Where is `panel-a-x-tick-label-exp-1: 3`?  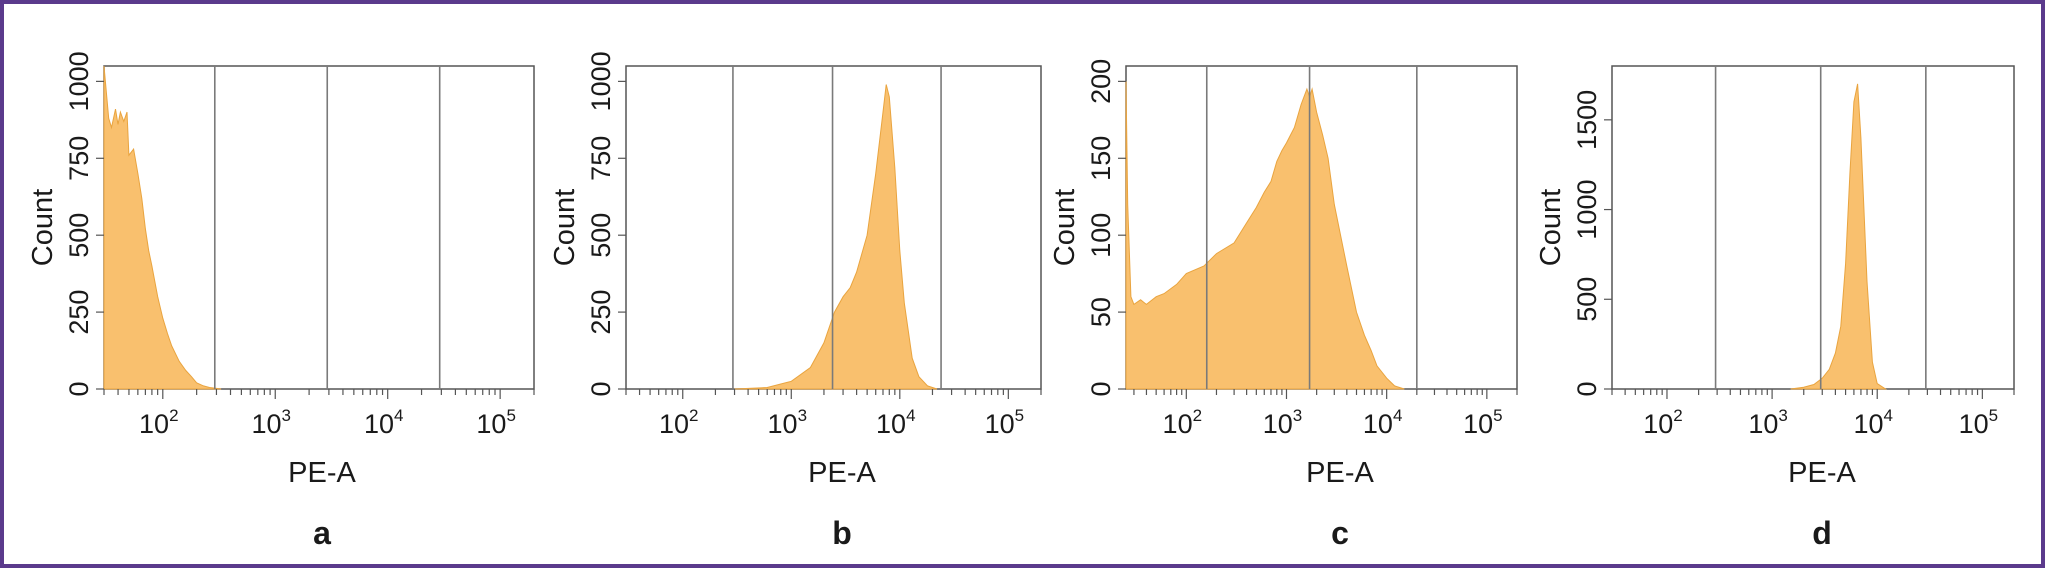
panel-a-x-tick-label-exp-1: 3 is located at coordinates (286, 415).